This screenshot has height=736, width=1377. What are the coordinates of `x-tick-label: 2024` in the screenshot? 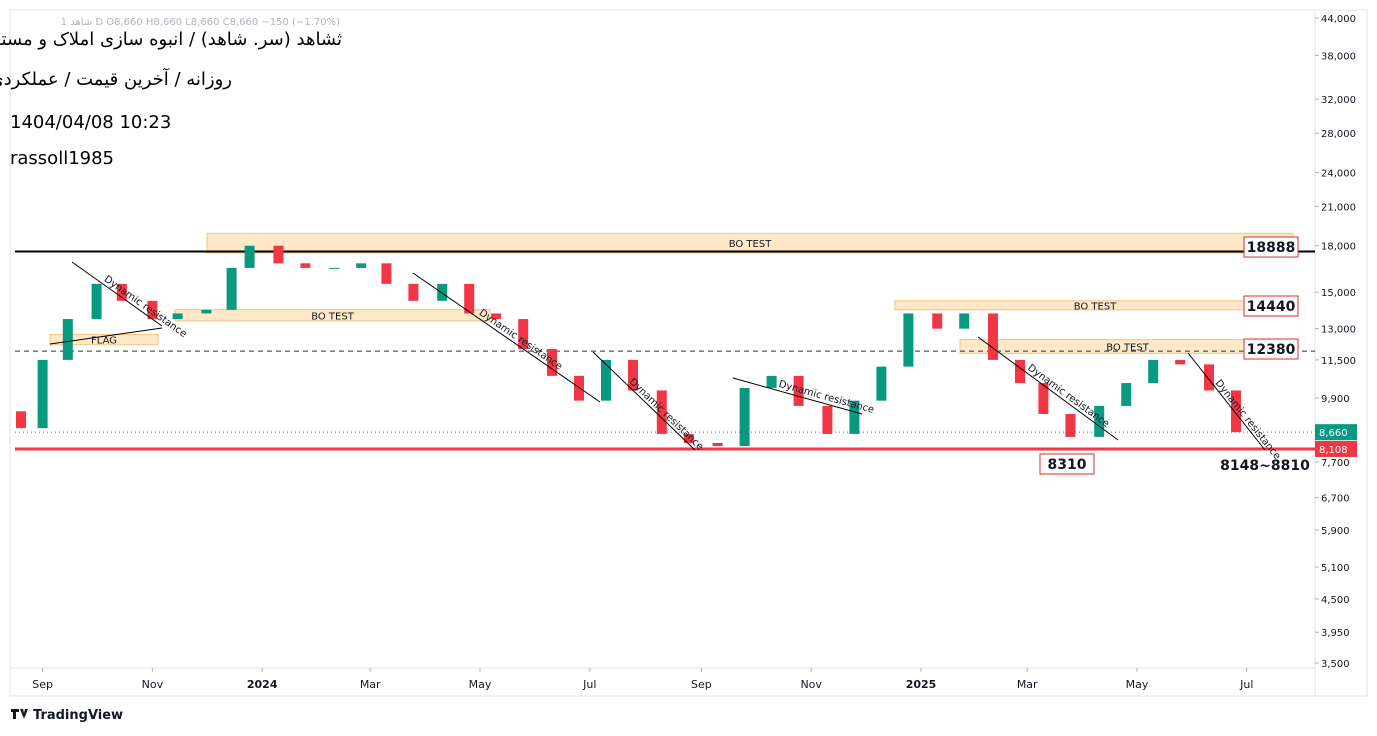 It's located at (262, 684).